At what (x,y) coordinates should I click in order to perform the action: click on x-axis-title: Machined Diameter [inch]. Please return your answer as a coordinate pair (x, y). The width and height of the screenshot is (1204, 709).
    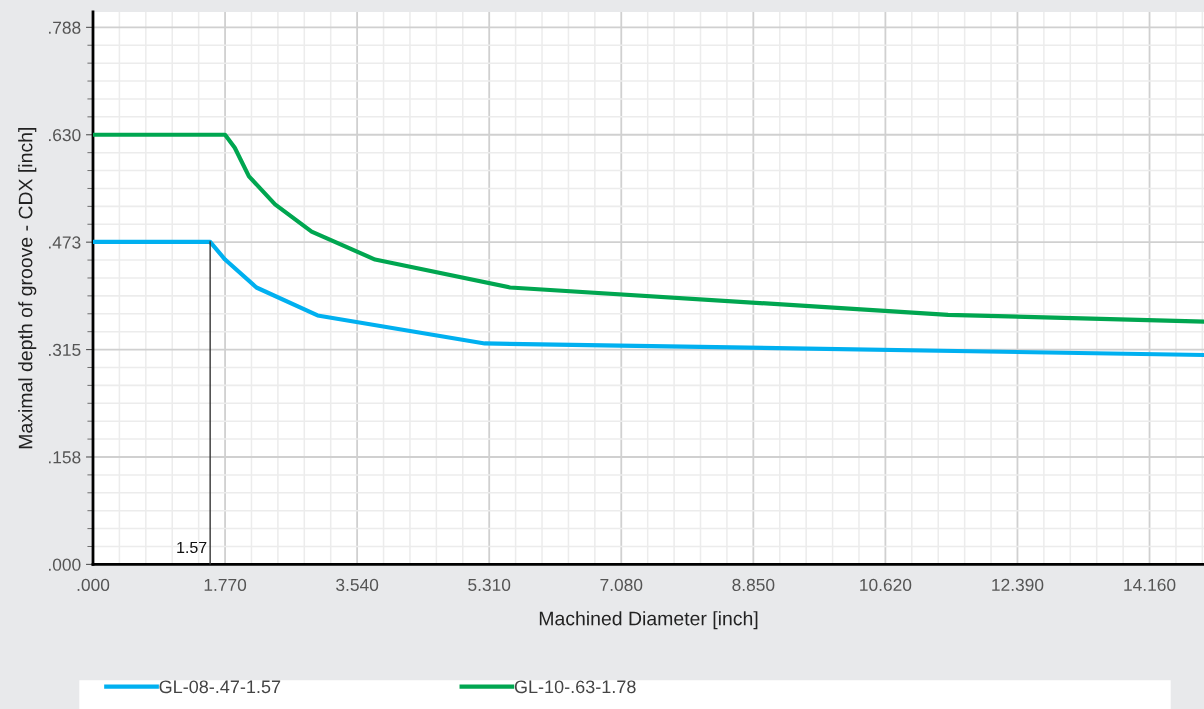
    Looking at the image, I should click on (648, 620).